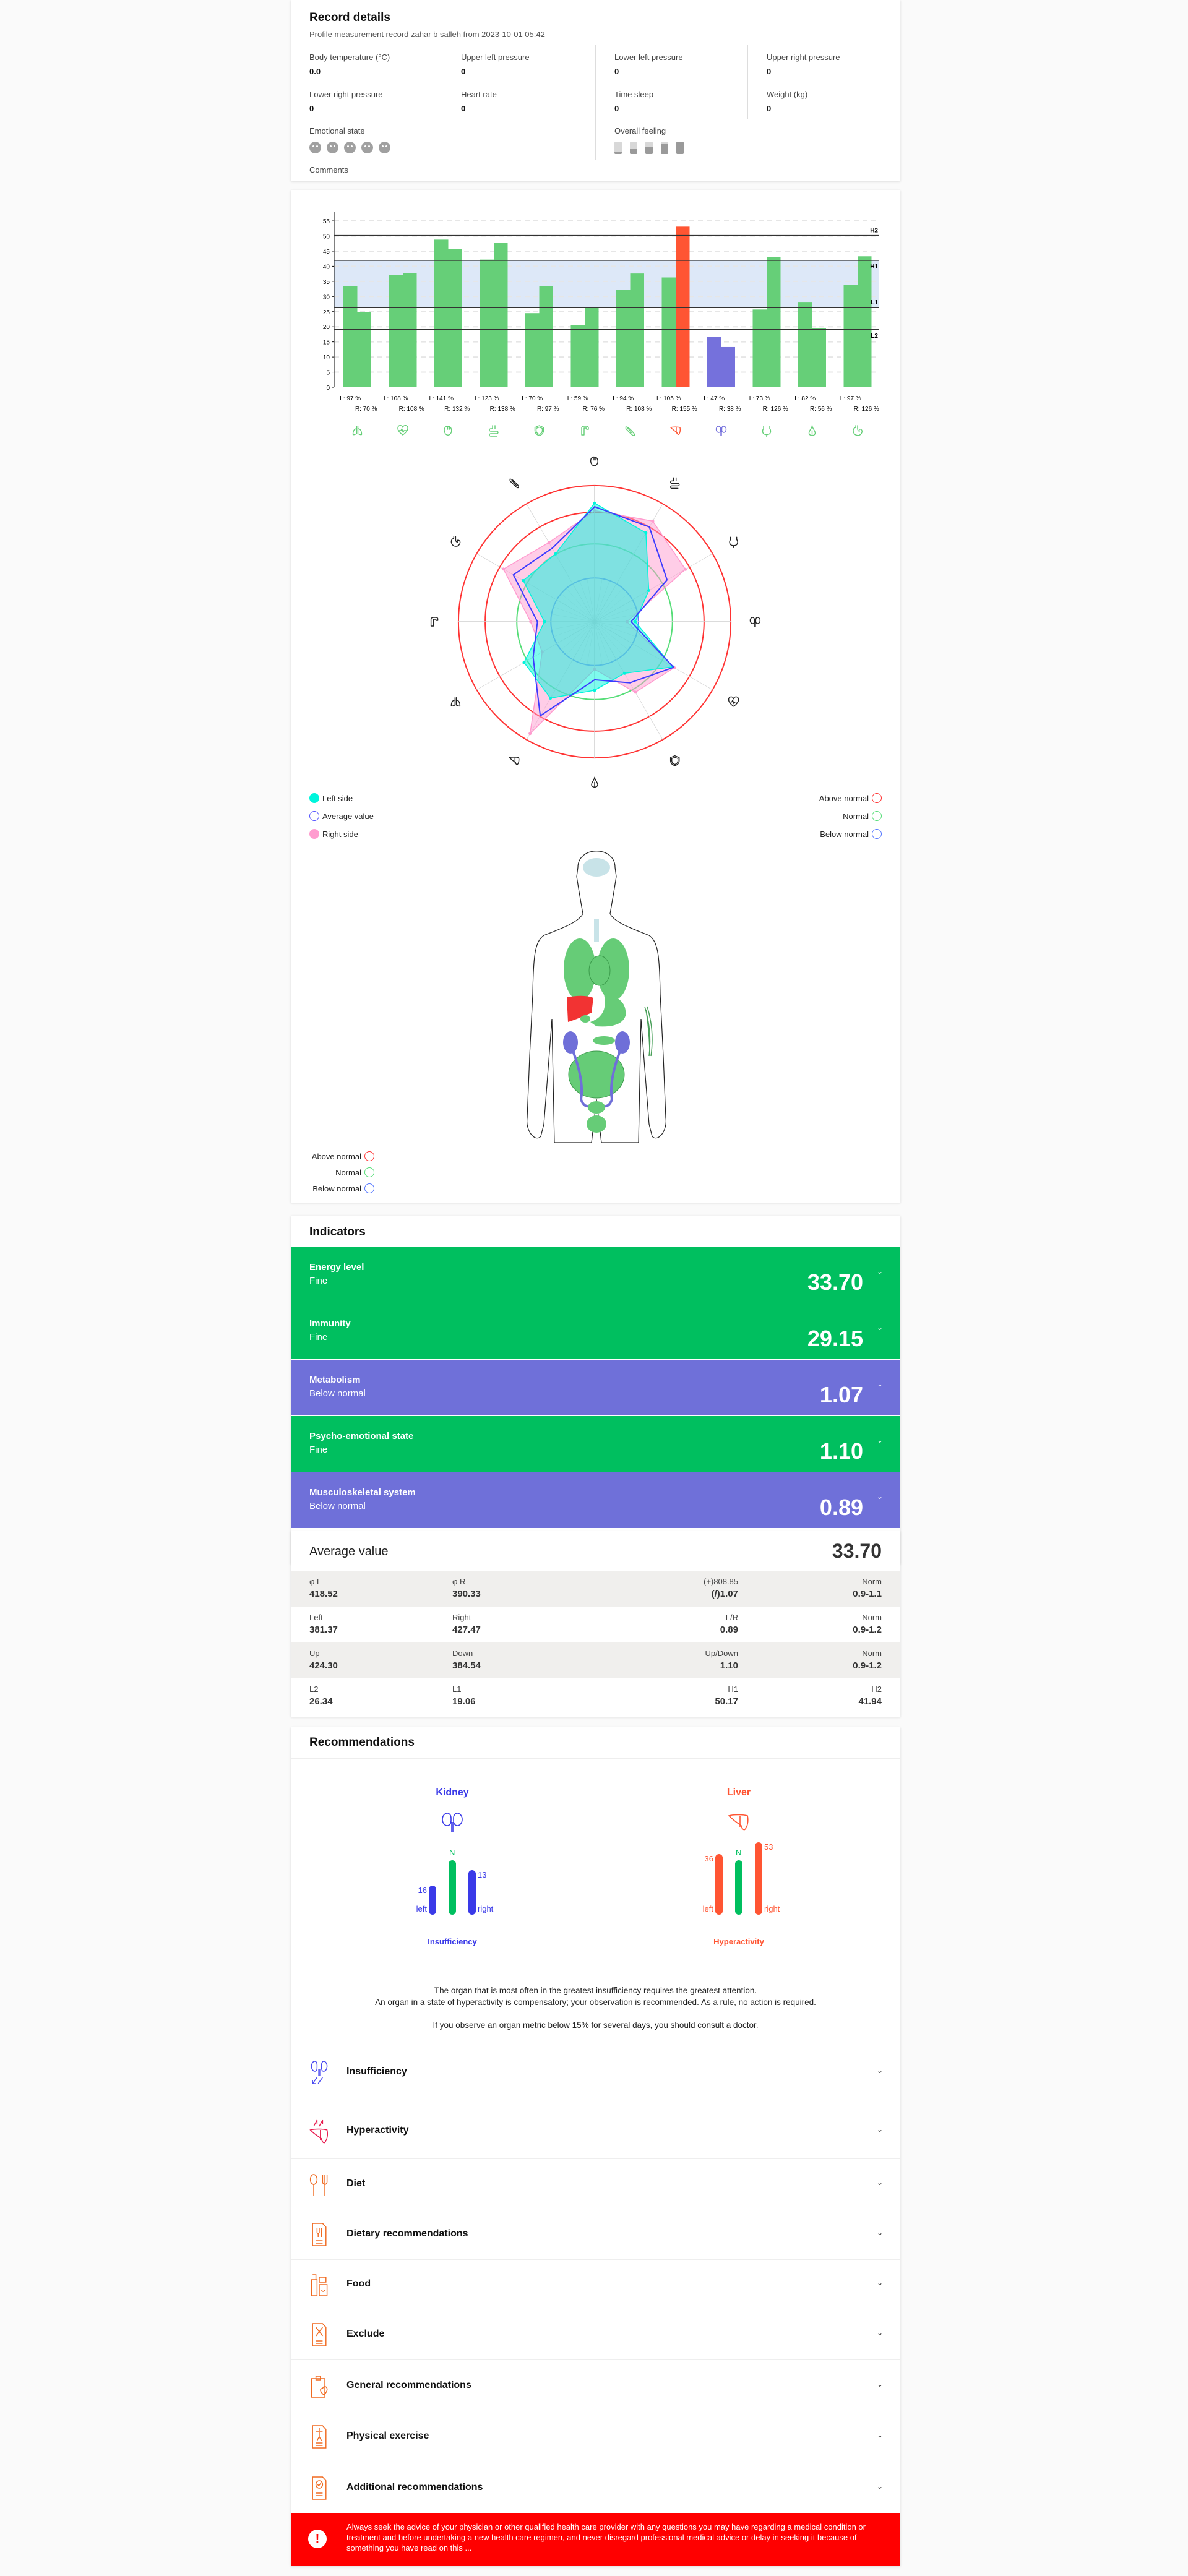 This screenshot has height=2576, width=1188. Describe the element at coordinates (595, 1500) in the screenshot. I see `indicator-musculoskeletal-system: Musculoskeletal system Below normal 0.89 ⌄` at that location.